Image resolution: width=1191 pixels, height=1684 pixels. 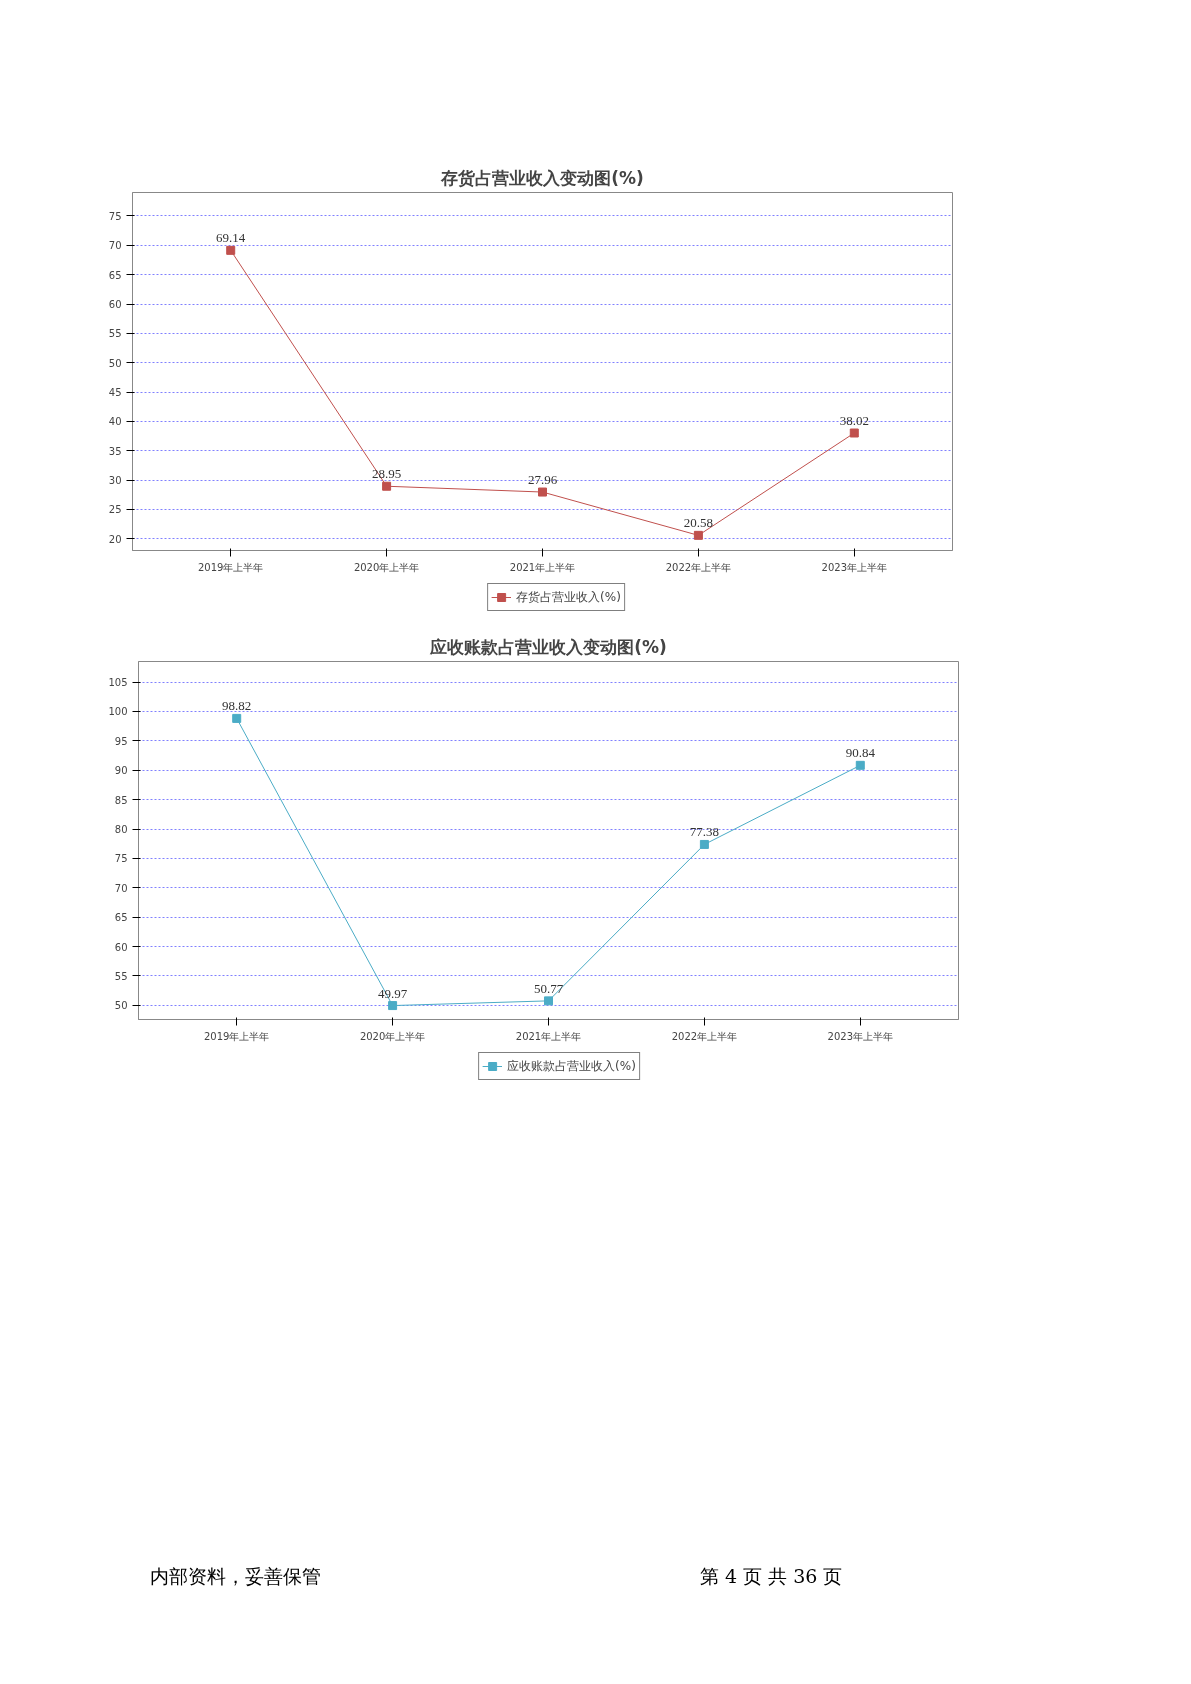 What do you see at coordinates (121, 771) in the screenshot?
I see `y-tick-label: 90` at bounding box center [121, 771].